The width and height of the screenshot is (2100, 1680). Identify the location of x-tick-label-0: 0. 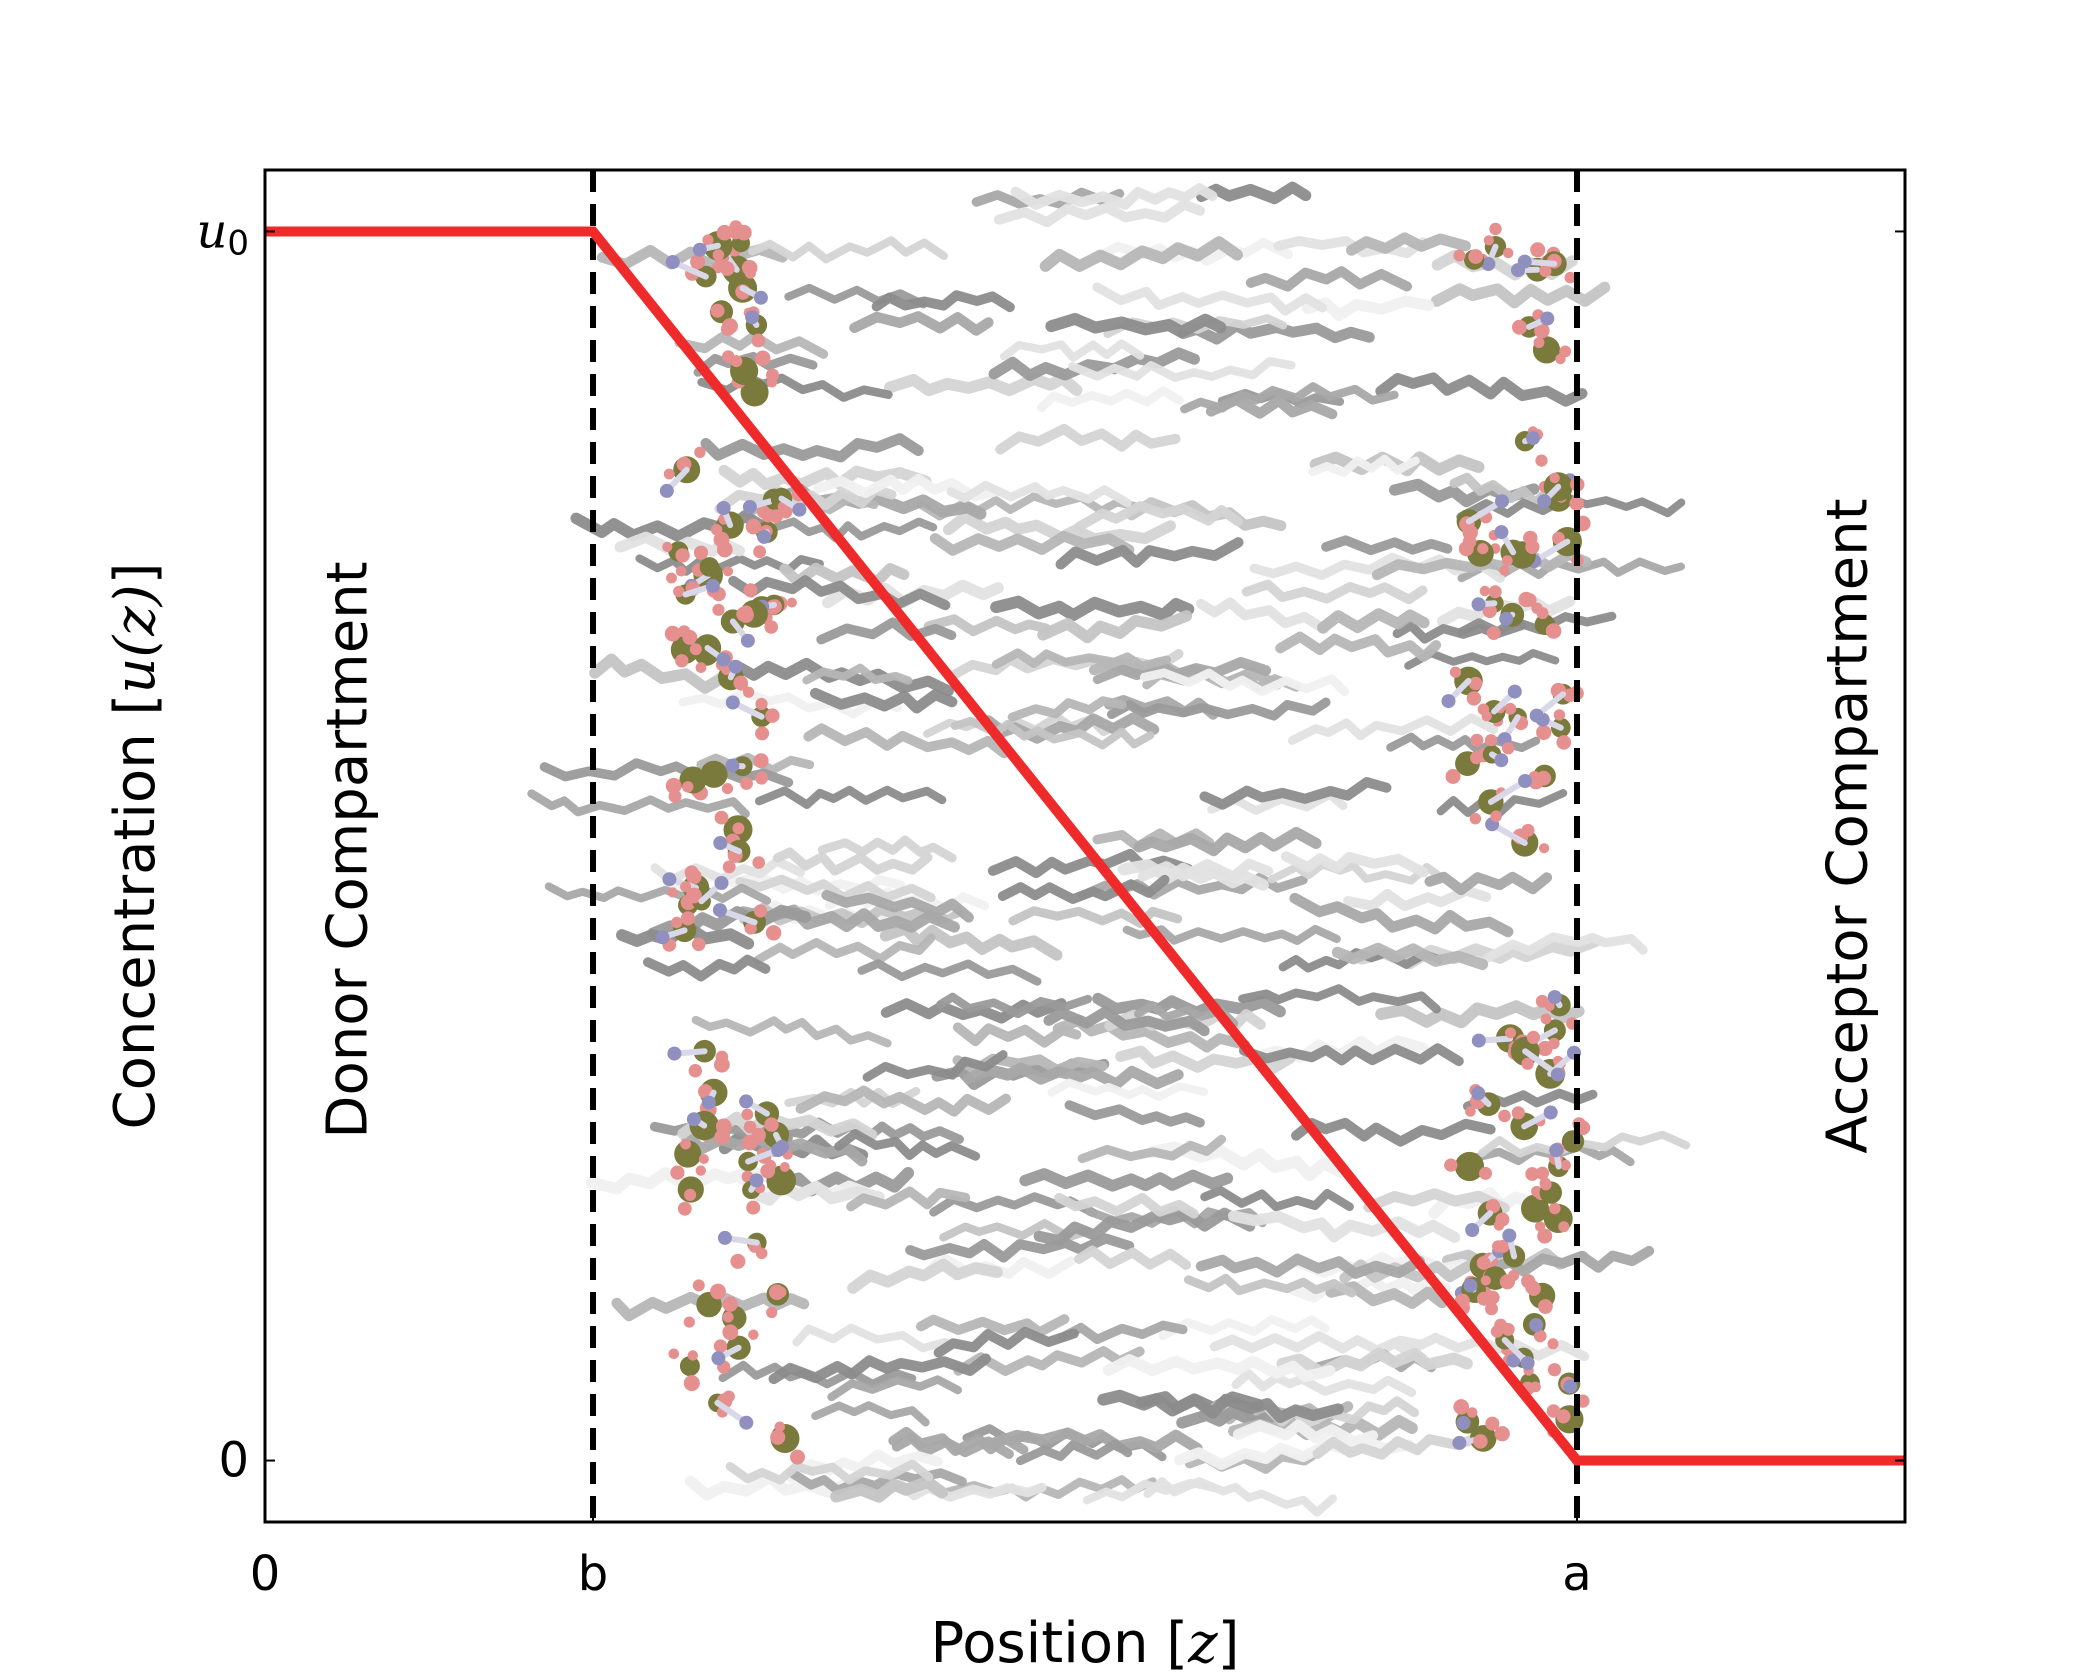
(265, 1574).